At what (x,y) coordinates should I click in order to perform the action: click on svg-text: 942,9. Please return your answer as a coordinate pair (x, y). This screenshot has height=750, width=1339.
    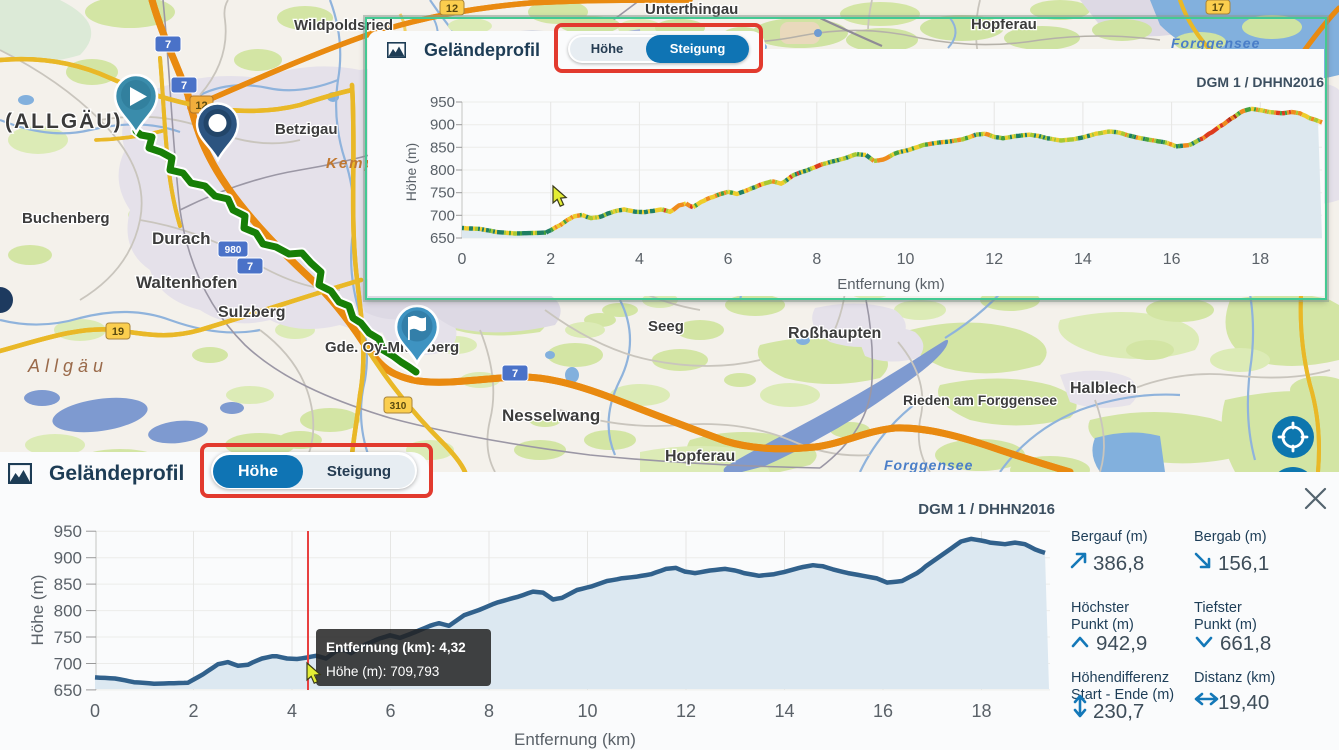
    Looking at the image, I should click on (1121, 643).